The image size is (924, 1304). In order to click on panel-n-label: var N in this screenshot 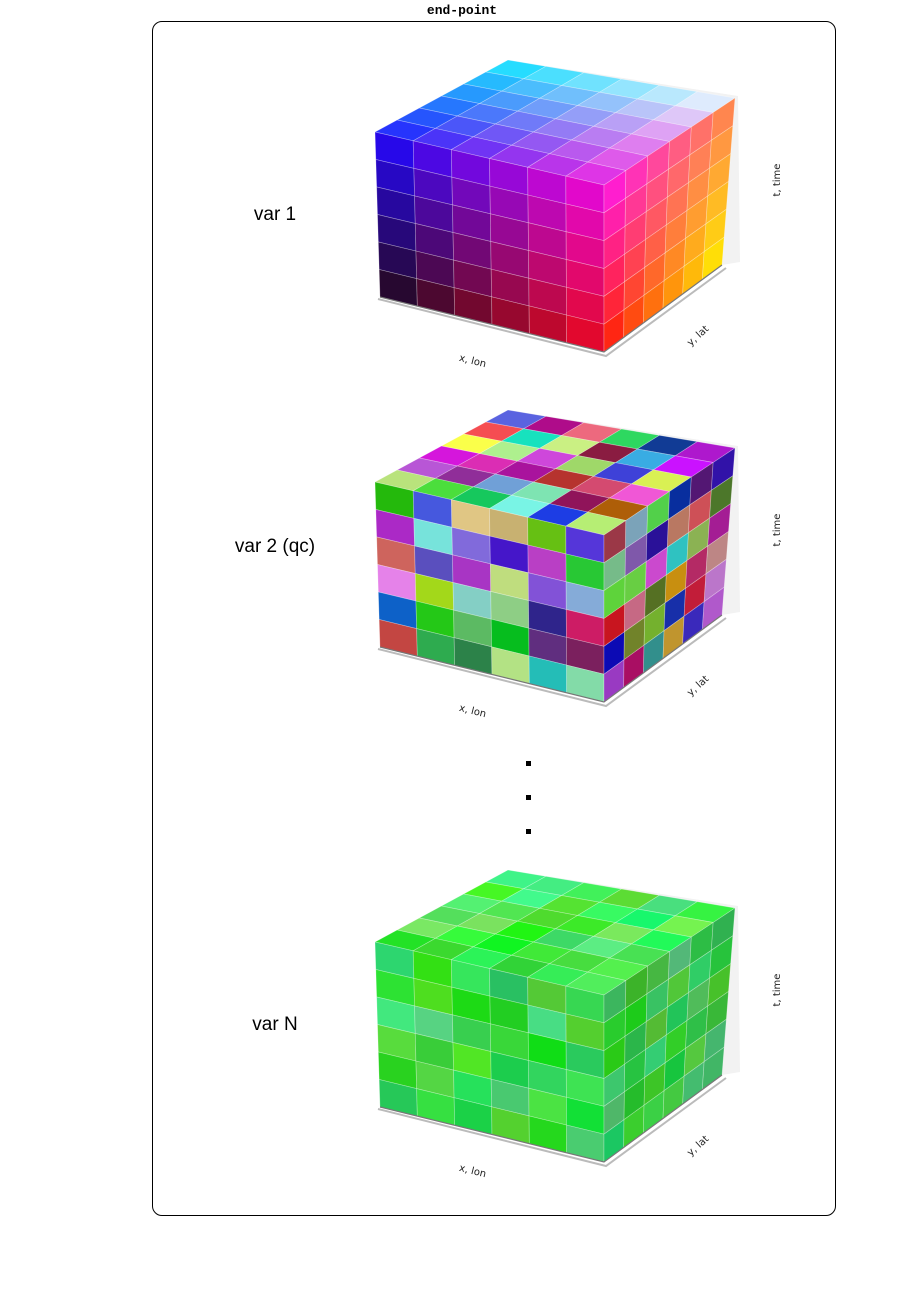, I will do `click(275, 1024)`.